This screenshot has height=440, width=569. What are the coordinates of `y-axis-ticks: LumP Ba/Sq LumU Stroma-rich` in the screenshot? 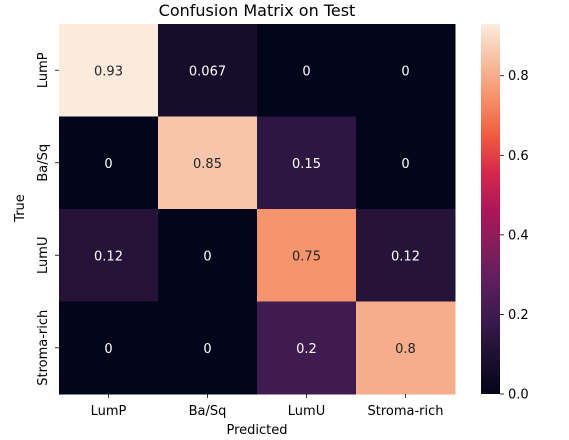 It's located at (47, 219).